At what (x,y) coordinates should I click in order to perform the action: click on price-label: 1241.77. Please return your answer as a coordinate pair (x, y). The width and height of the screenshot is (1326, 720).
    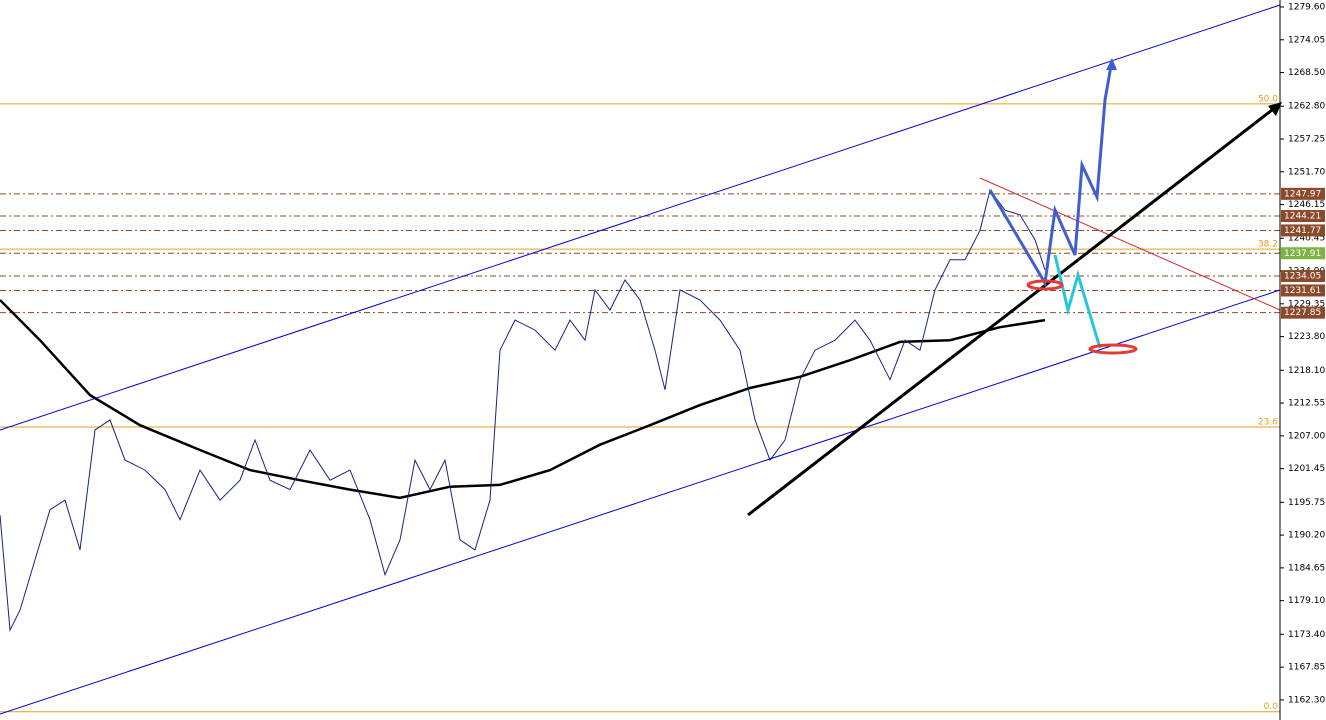
    Looking at the image, I should click on (1302, 231).